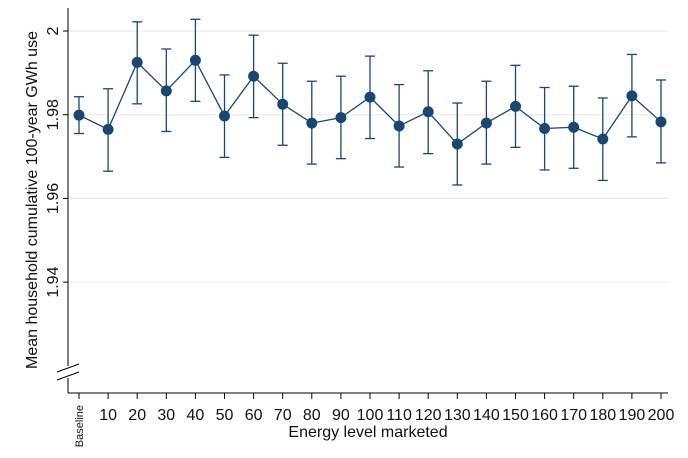 The width and height of the screenshot is (688, 458). What do you see at coordinates (196, 415) in the screenshot?
I see `x-tick-label: 40` at bounding box center [196, 415].